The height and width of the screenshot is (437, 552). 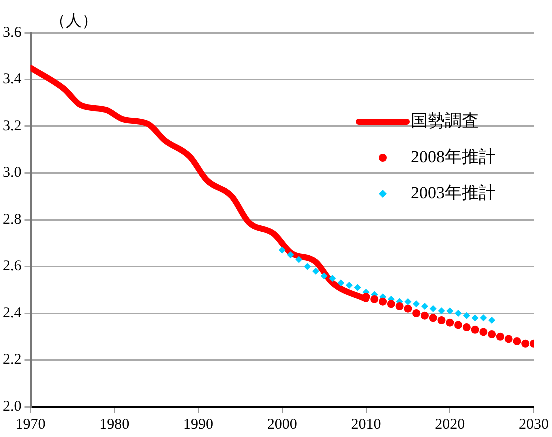 I want to click on y-tick-label: 3.4, so click(x=12, y=80).